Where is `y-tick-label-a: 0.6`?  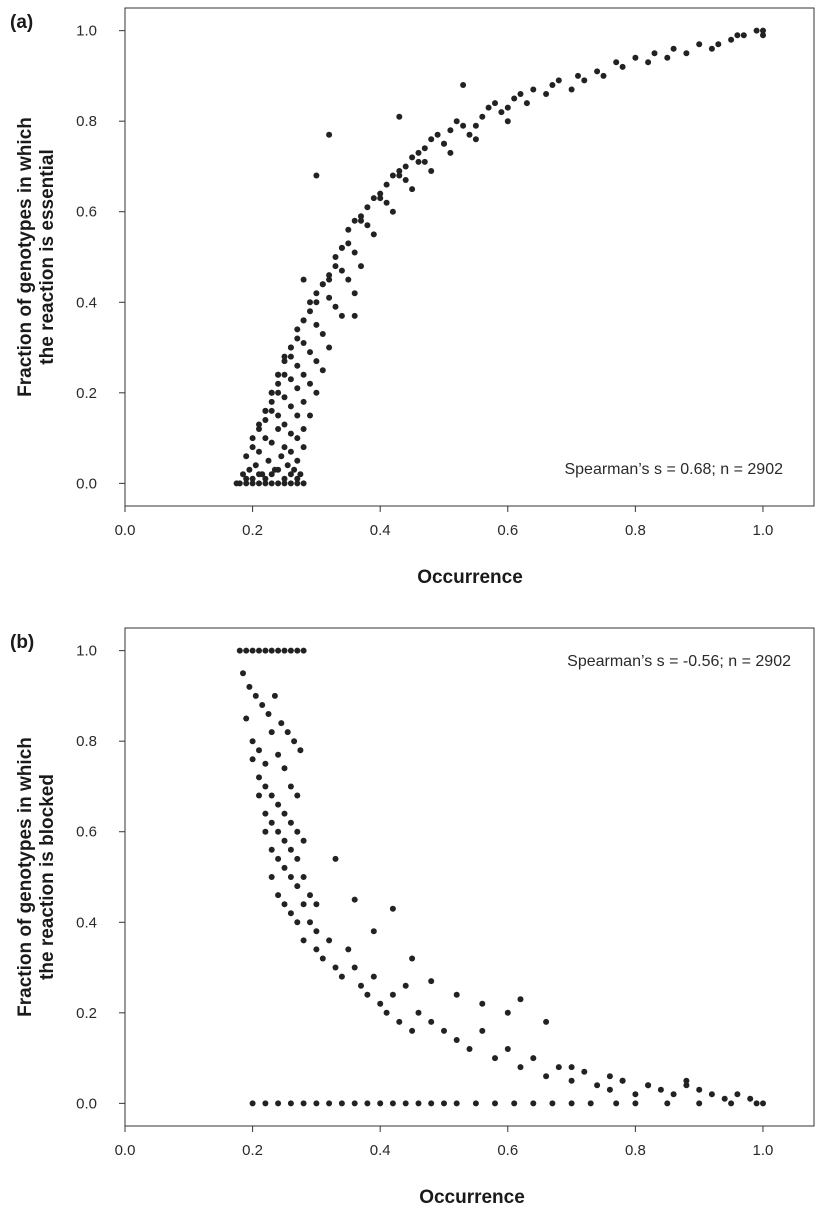 y-tick-label-a: 0.6 is located at coordinates (86, 212).